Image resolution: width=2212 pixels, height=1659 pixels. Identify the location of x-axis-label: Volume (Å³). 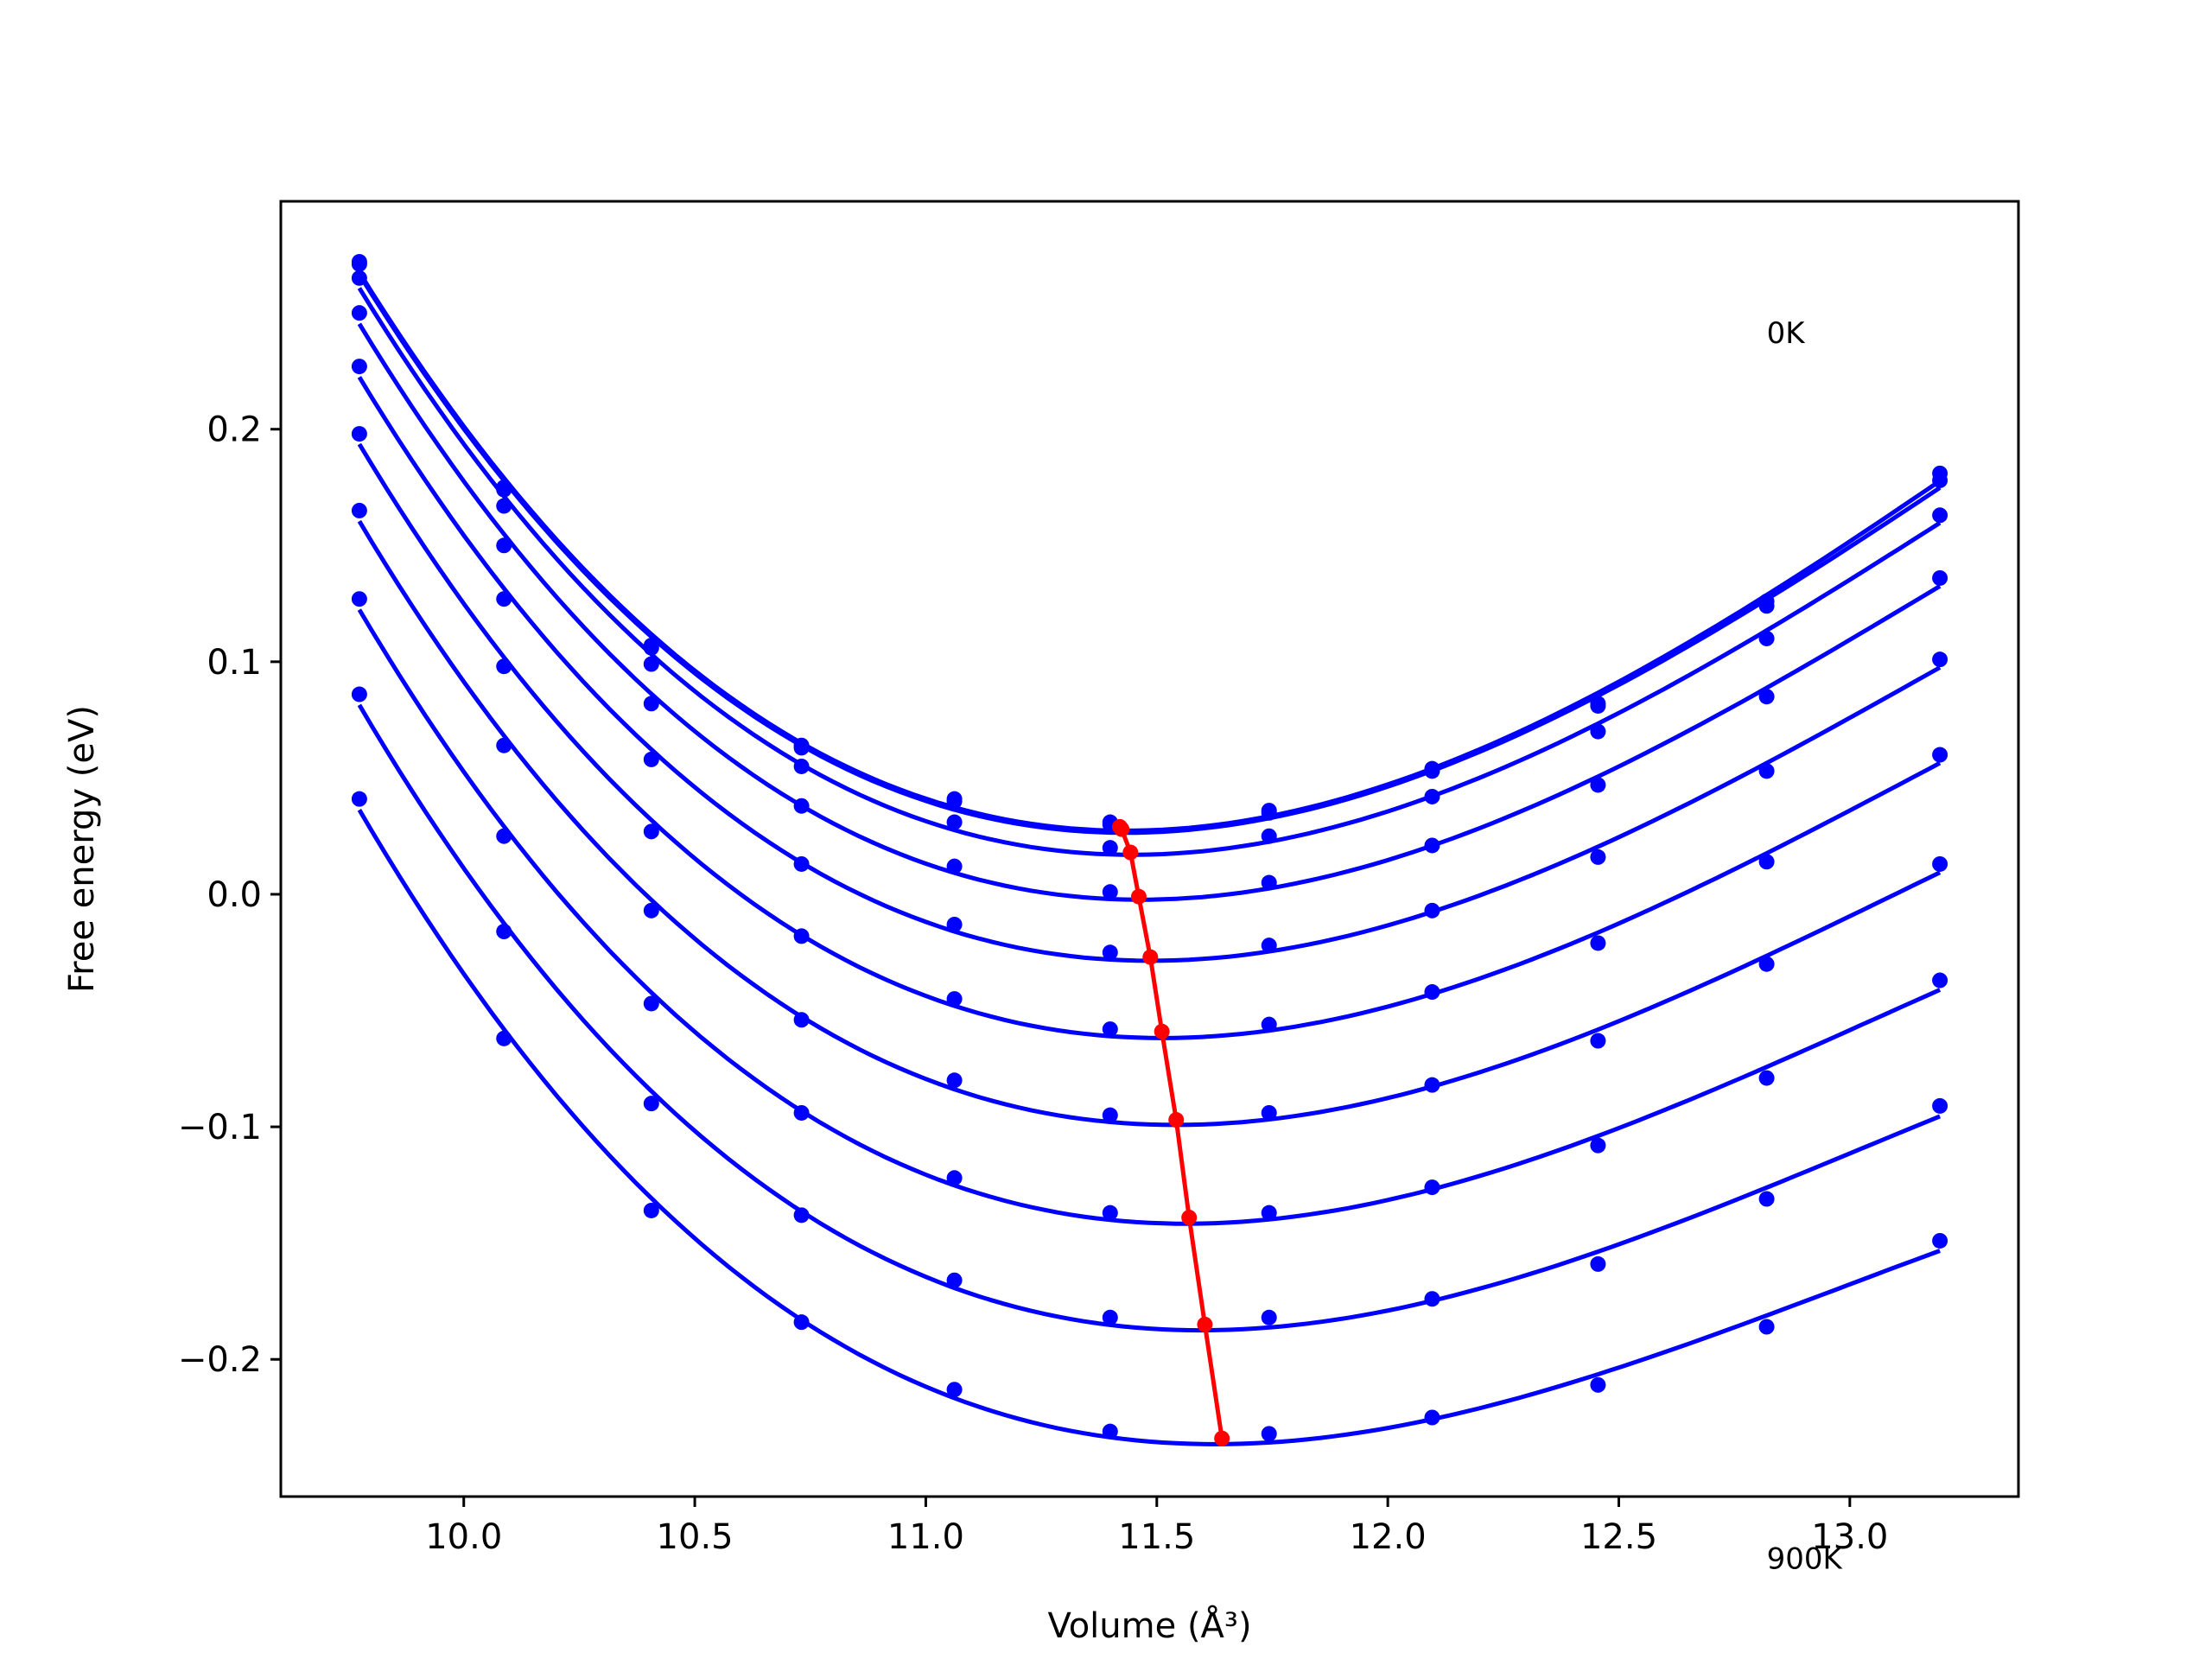
(1149, 1625).